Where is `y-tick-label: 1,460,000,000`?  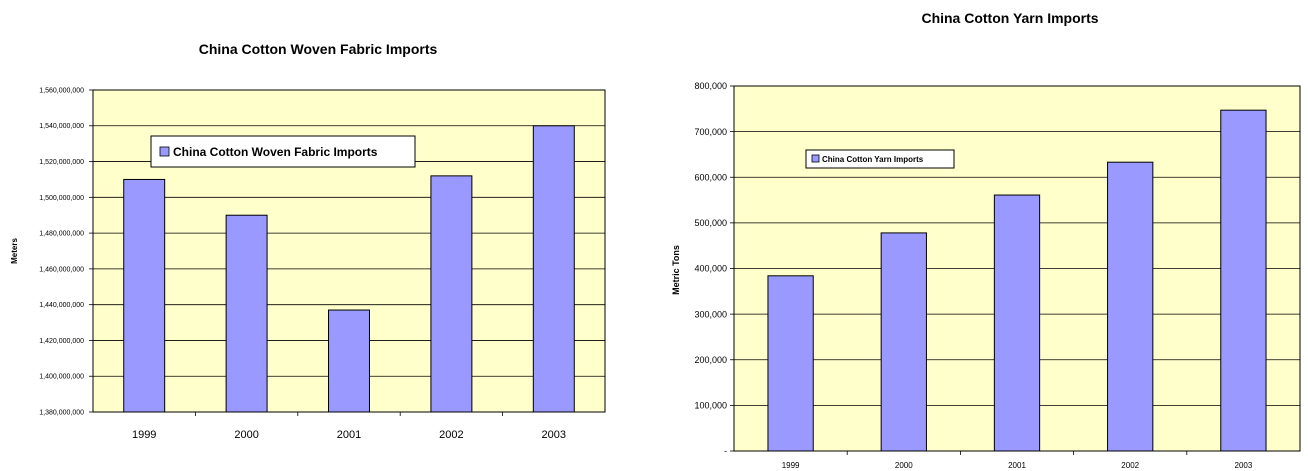
y-tick-label: 1,460,000,000 is located at coordinates (61, 269).